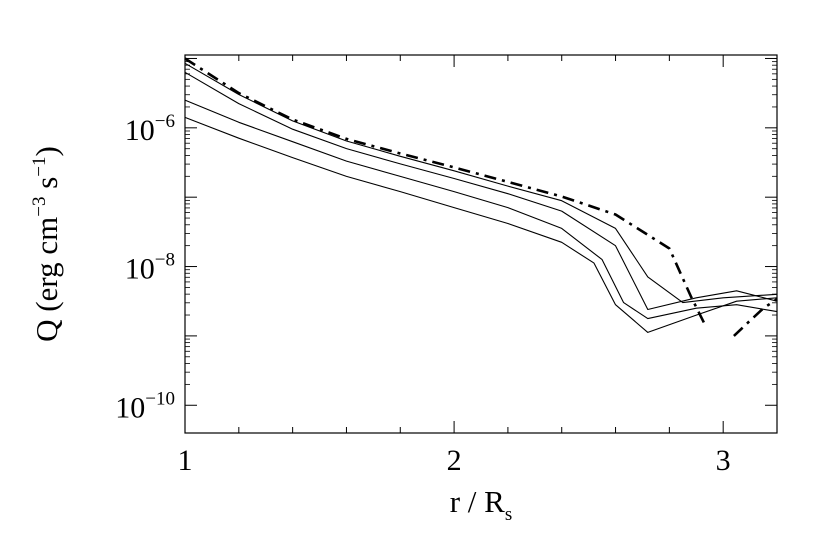  Describe the element at coordinates (454, 460) in the screenshot. I see `x-tick-label: 2` at that location.